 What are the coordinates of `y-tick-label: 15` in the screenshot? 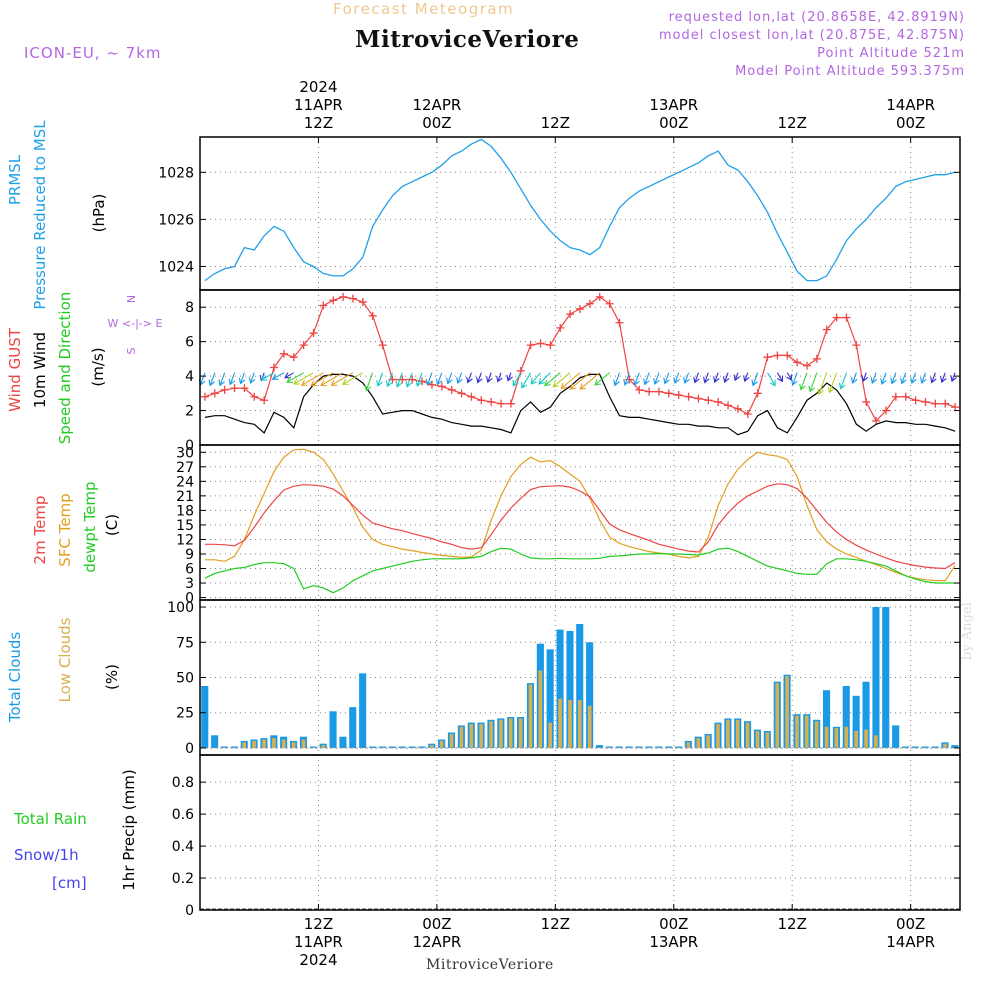 It's located at (185, 526).